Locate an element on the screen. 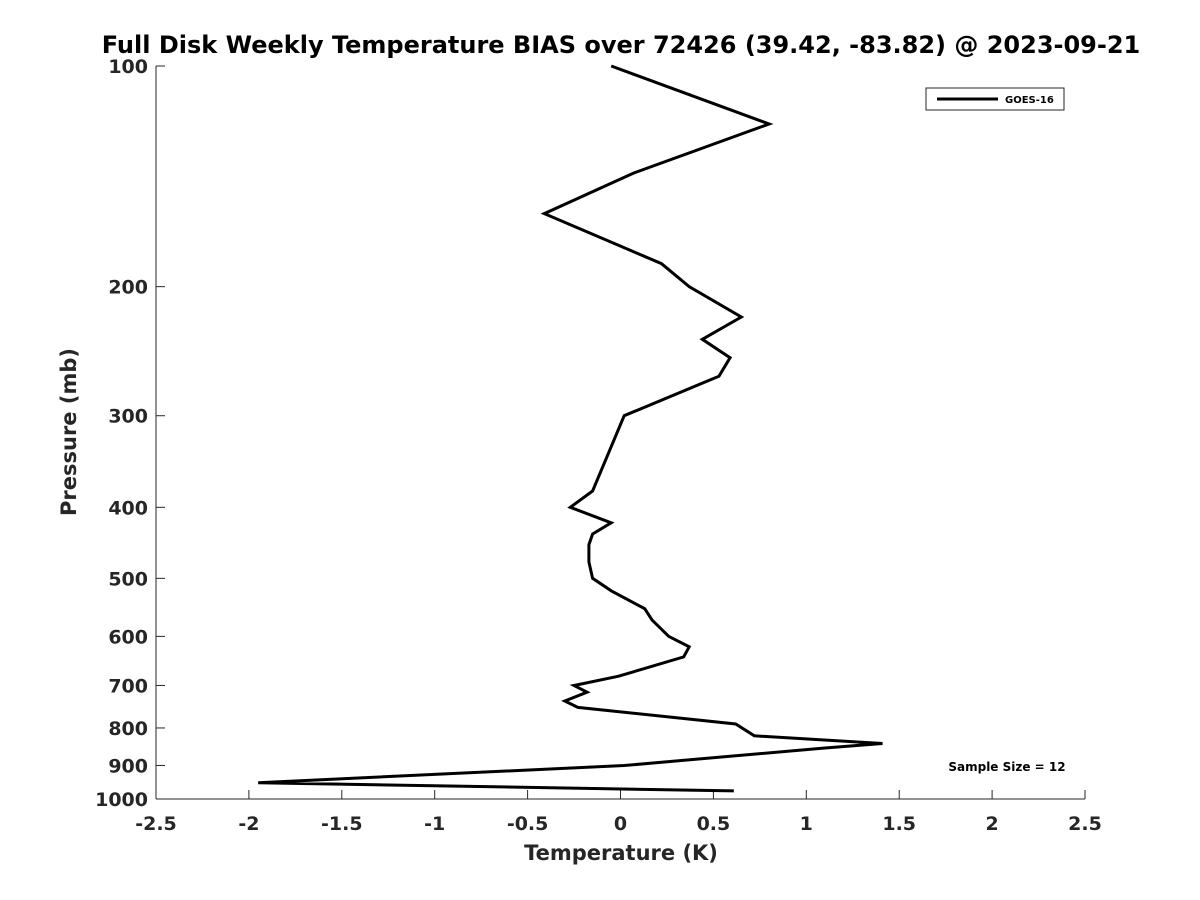 The image size is (1200, 900). y-tick-label: 700 is located at coordinates (128, 686).